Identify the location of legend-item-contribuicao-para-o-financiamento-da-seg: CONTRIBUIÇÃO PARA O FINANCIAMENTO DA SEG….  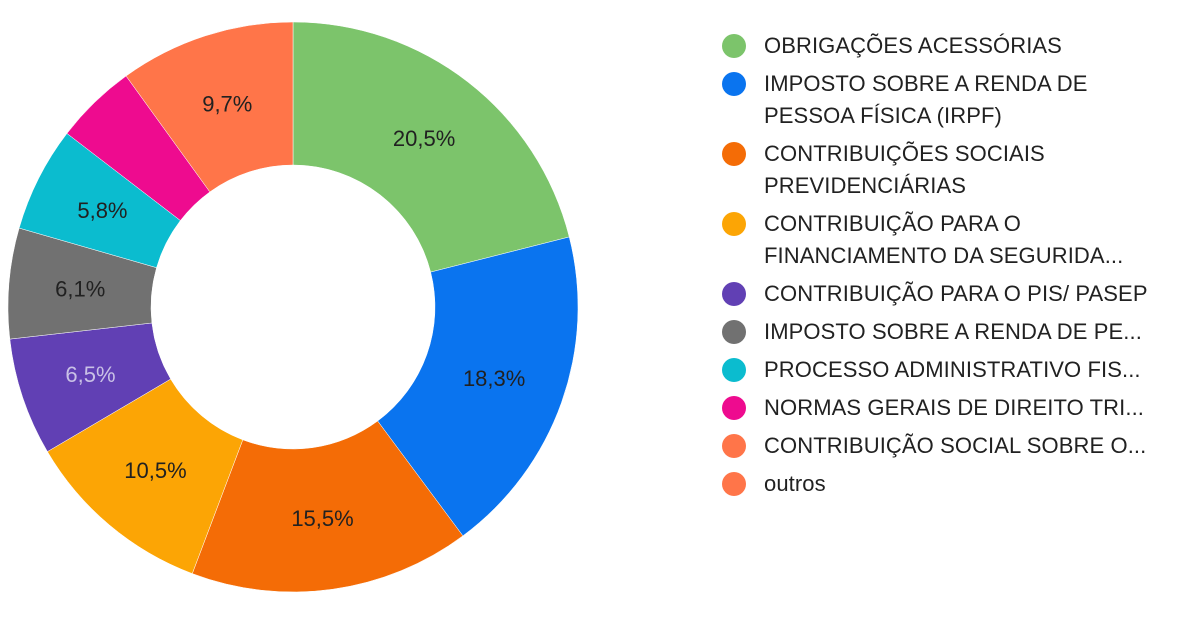
(952, 240).